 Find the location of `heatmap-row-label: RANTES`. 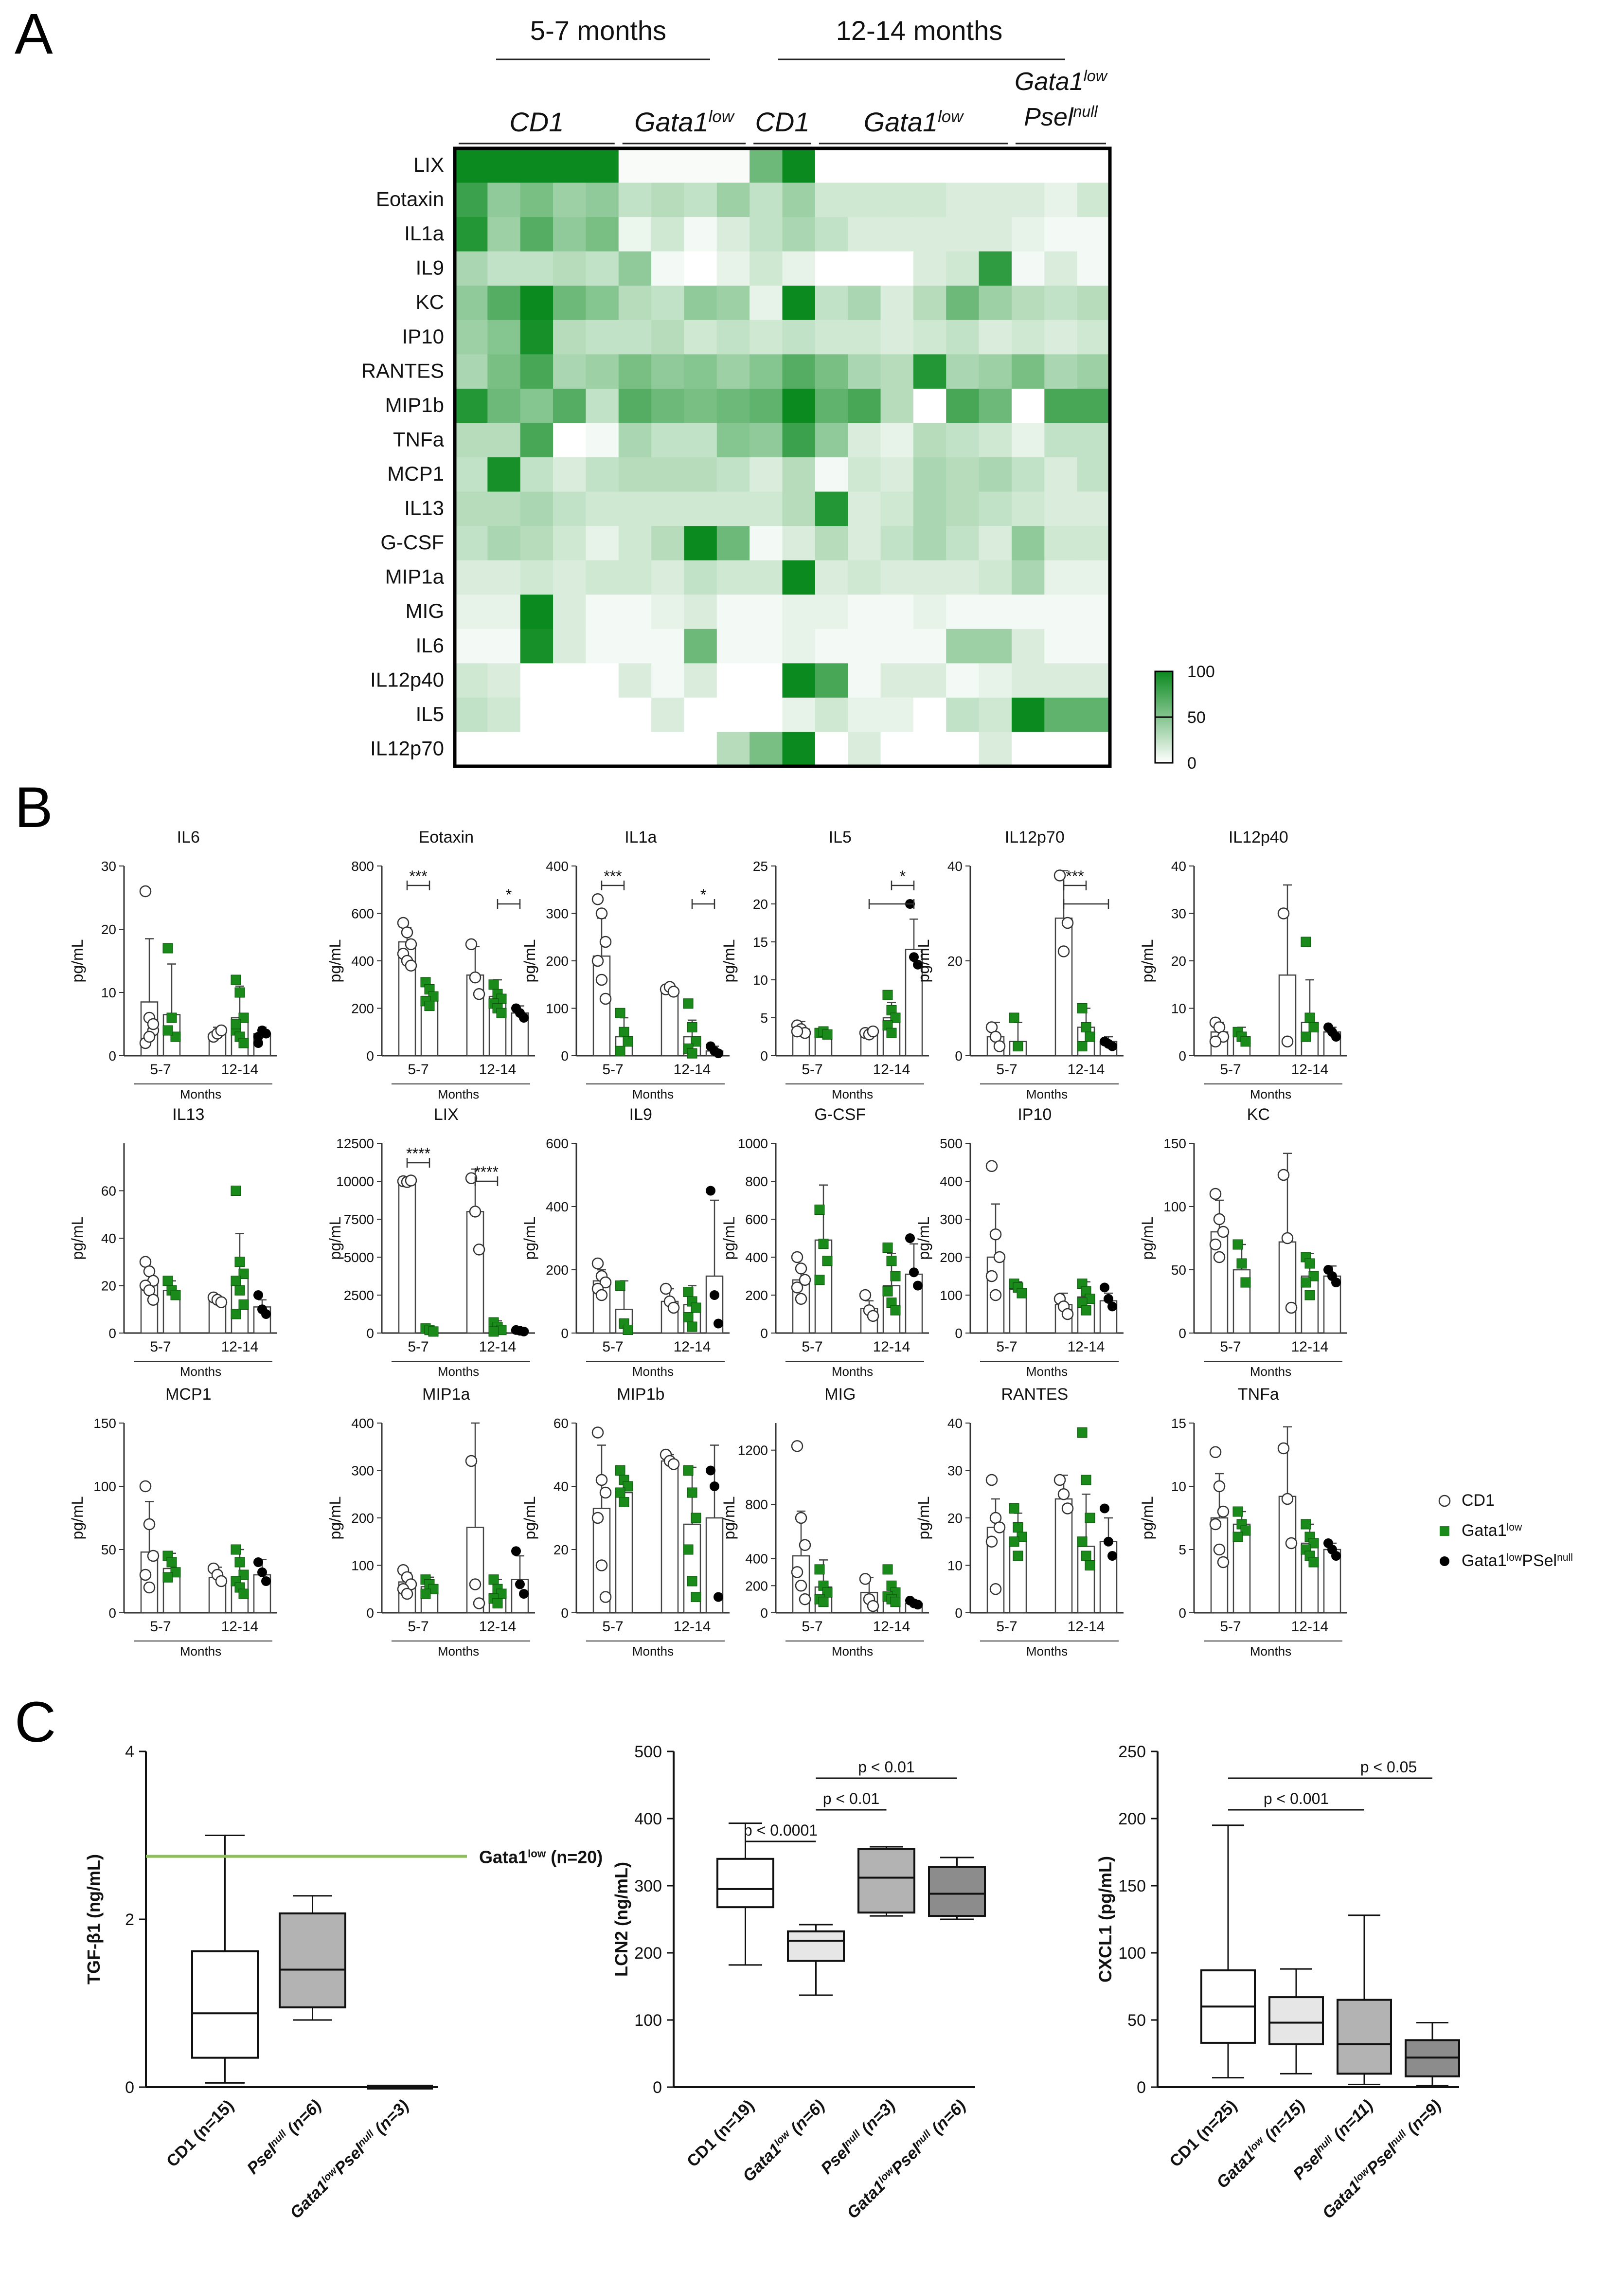

heatmap-row-label: RANTES is located at coordinates (402, 370).